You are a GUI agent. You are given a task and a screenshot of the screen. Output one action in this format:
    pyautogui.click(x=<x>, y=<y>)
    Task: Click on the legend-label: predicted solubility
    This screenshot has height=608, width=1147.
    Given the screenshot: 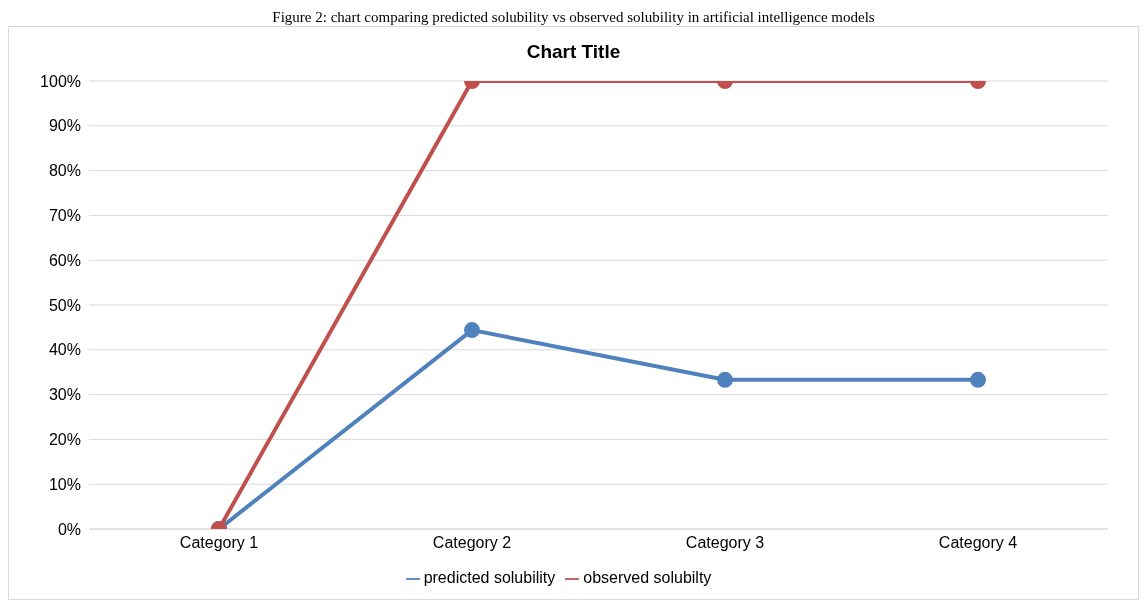 What is the action you would take?
    pyautogui.click(x=489, y=577)
    